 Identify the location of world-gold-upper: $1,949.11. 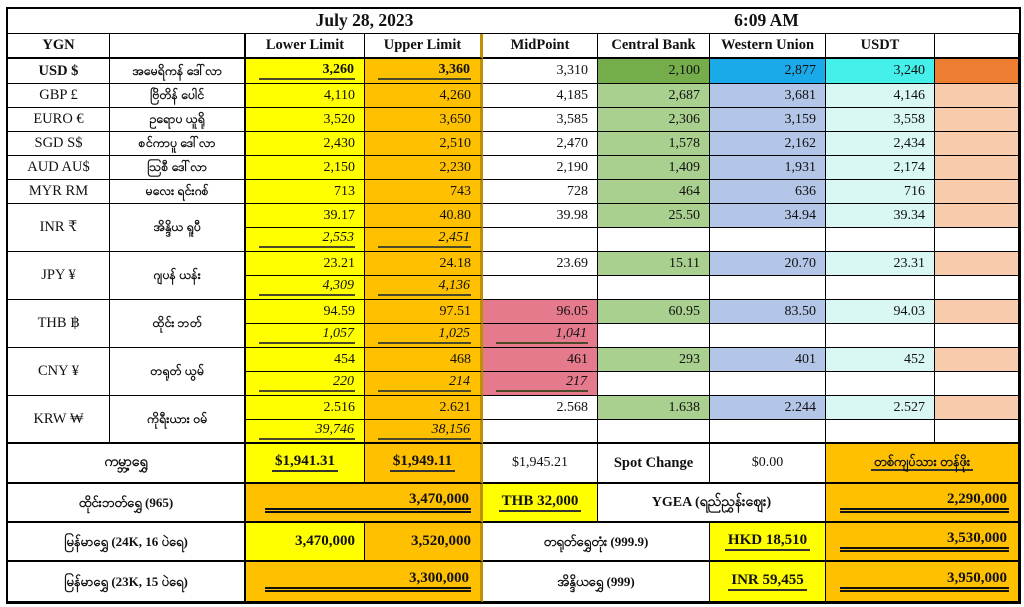
(424, 464).